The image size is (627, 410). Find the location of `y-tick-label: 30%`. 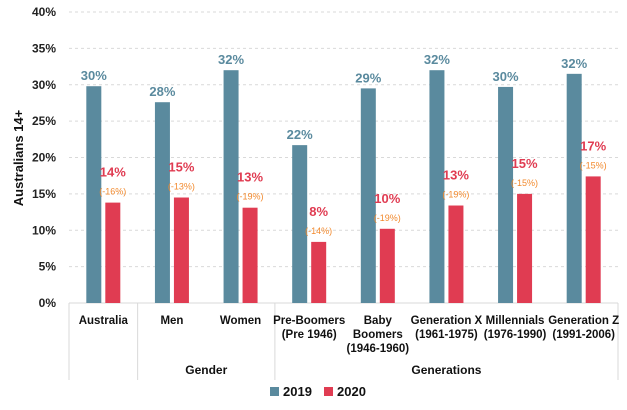

y-tick-label: 30% is located at coordinates (44, 85).